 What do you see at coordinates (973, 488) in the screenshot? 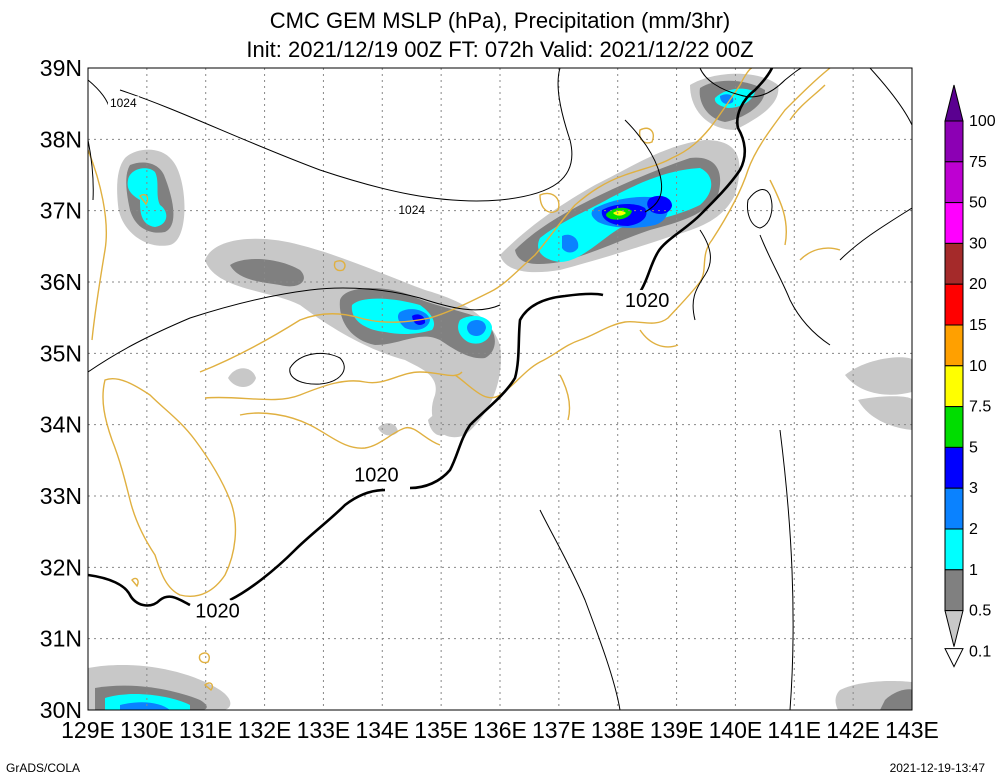
I see `colorbar-label: 3` at bounding box center [973, 488].